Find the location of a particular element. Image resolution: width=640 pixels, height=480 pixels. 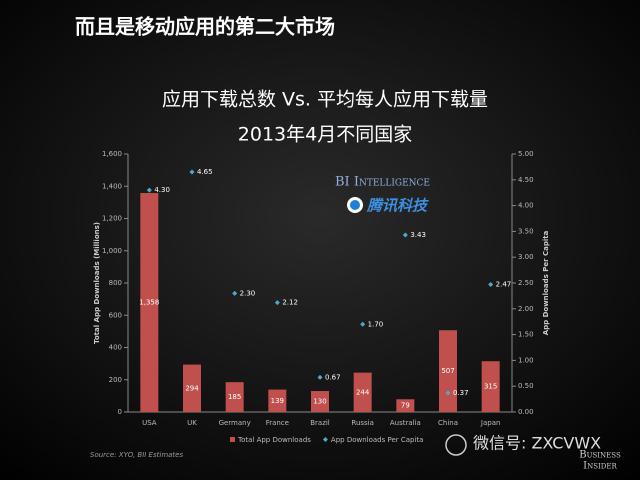

logo-tencent: 腾讯科技 is located at coordinates (397, 206).